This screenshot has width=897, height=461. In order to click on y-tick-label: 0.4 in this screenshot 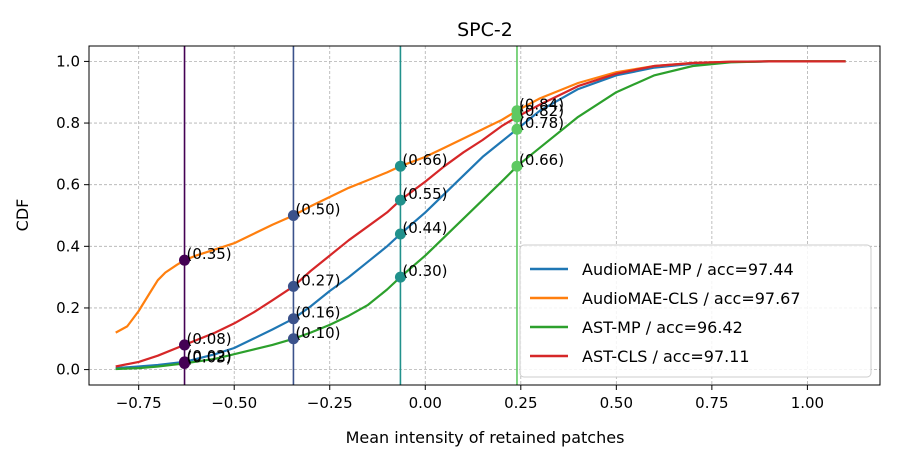, I will do `click(68, 246)`.